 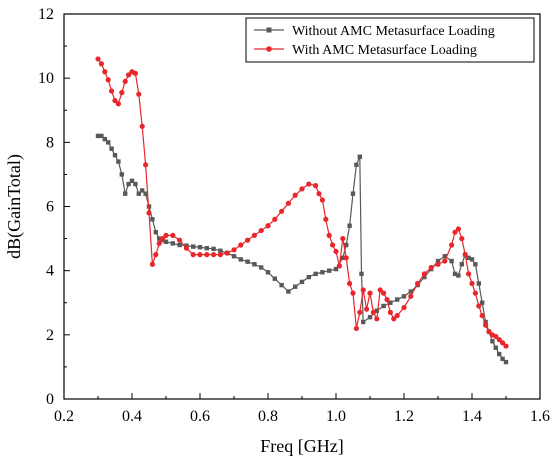 What do you see at coordinates (393, 31) in the screenshot?
I see `legend-label: Without AMC Metasurface Loading` at bounding box center [393, 31].